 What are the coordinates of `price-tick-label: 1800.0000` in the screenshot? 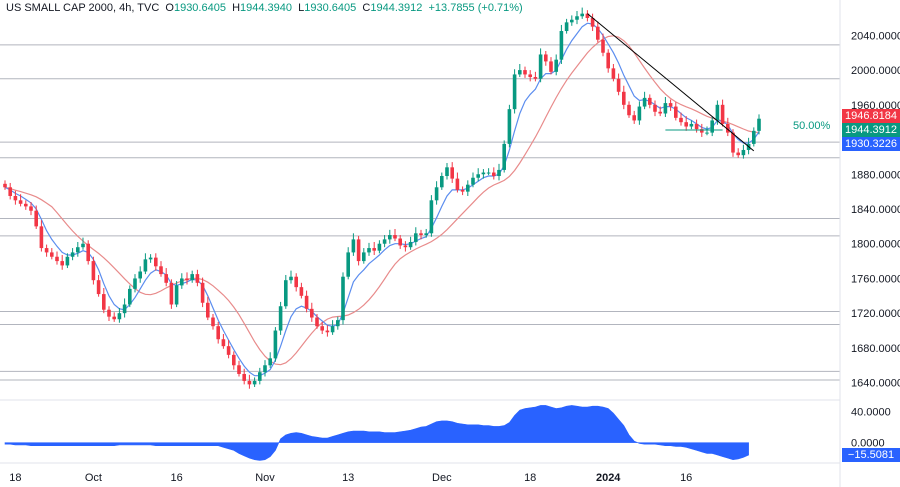 It's located at (875, 245).